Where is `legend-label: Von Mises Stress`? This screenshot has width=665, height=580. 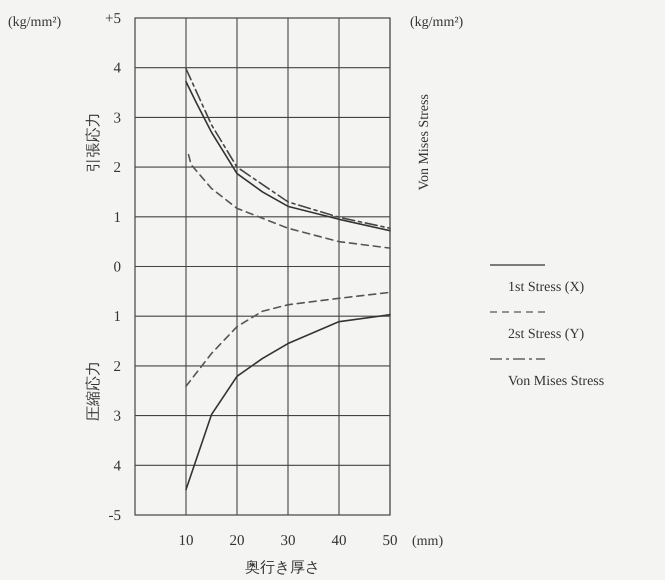
legend-label: Von Mises Stress is located at coordinates (556, 381).